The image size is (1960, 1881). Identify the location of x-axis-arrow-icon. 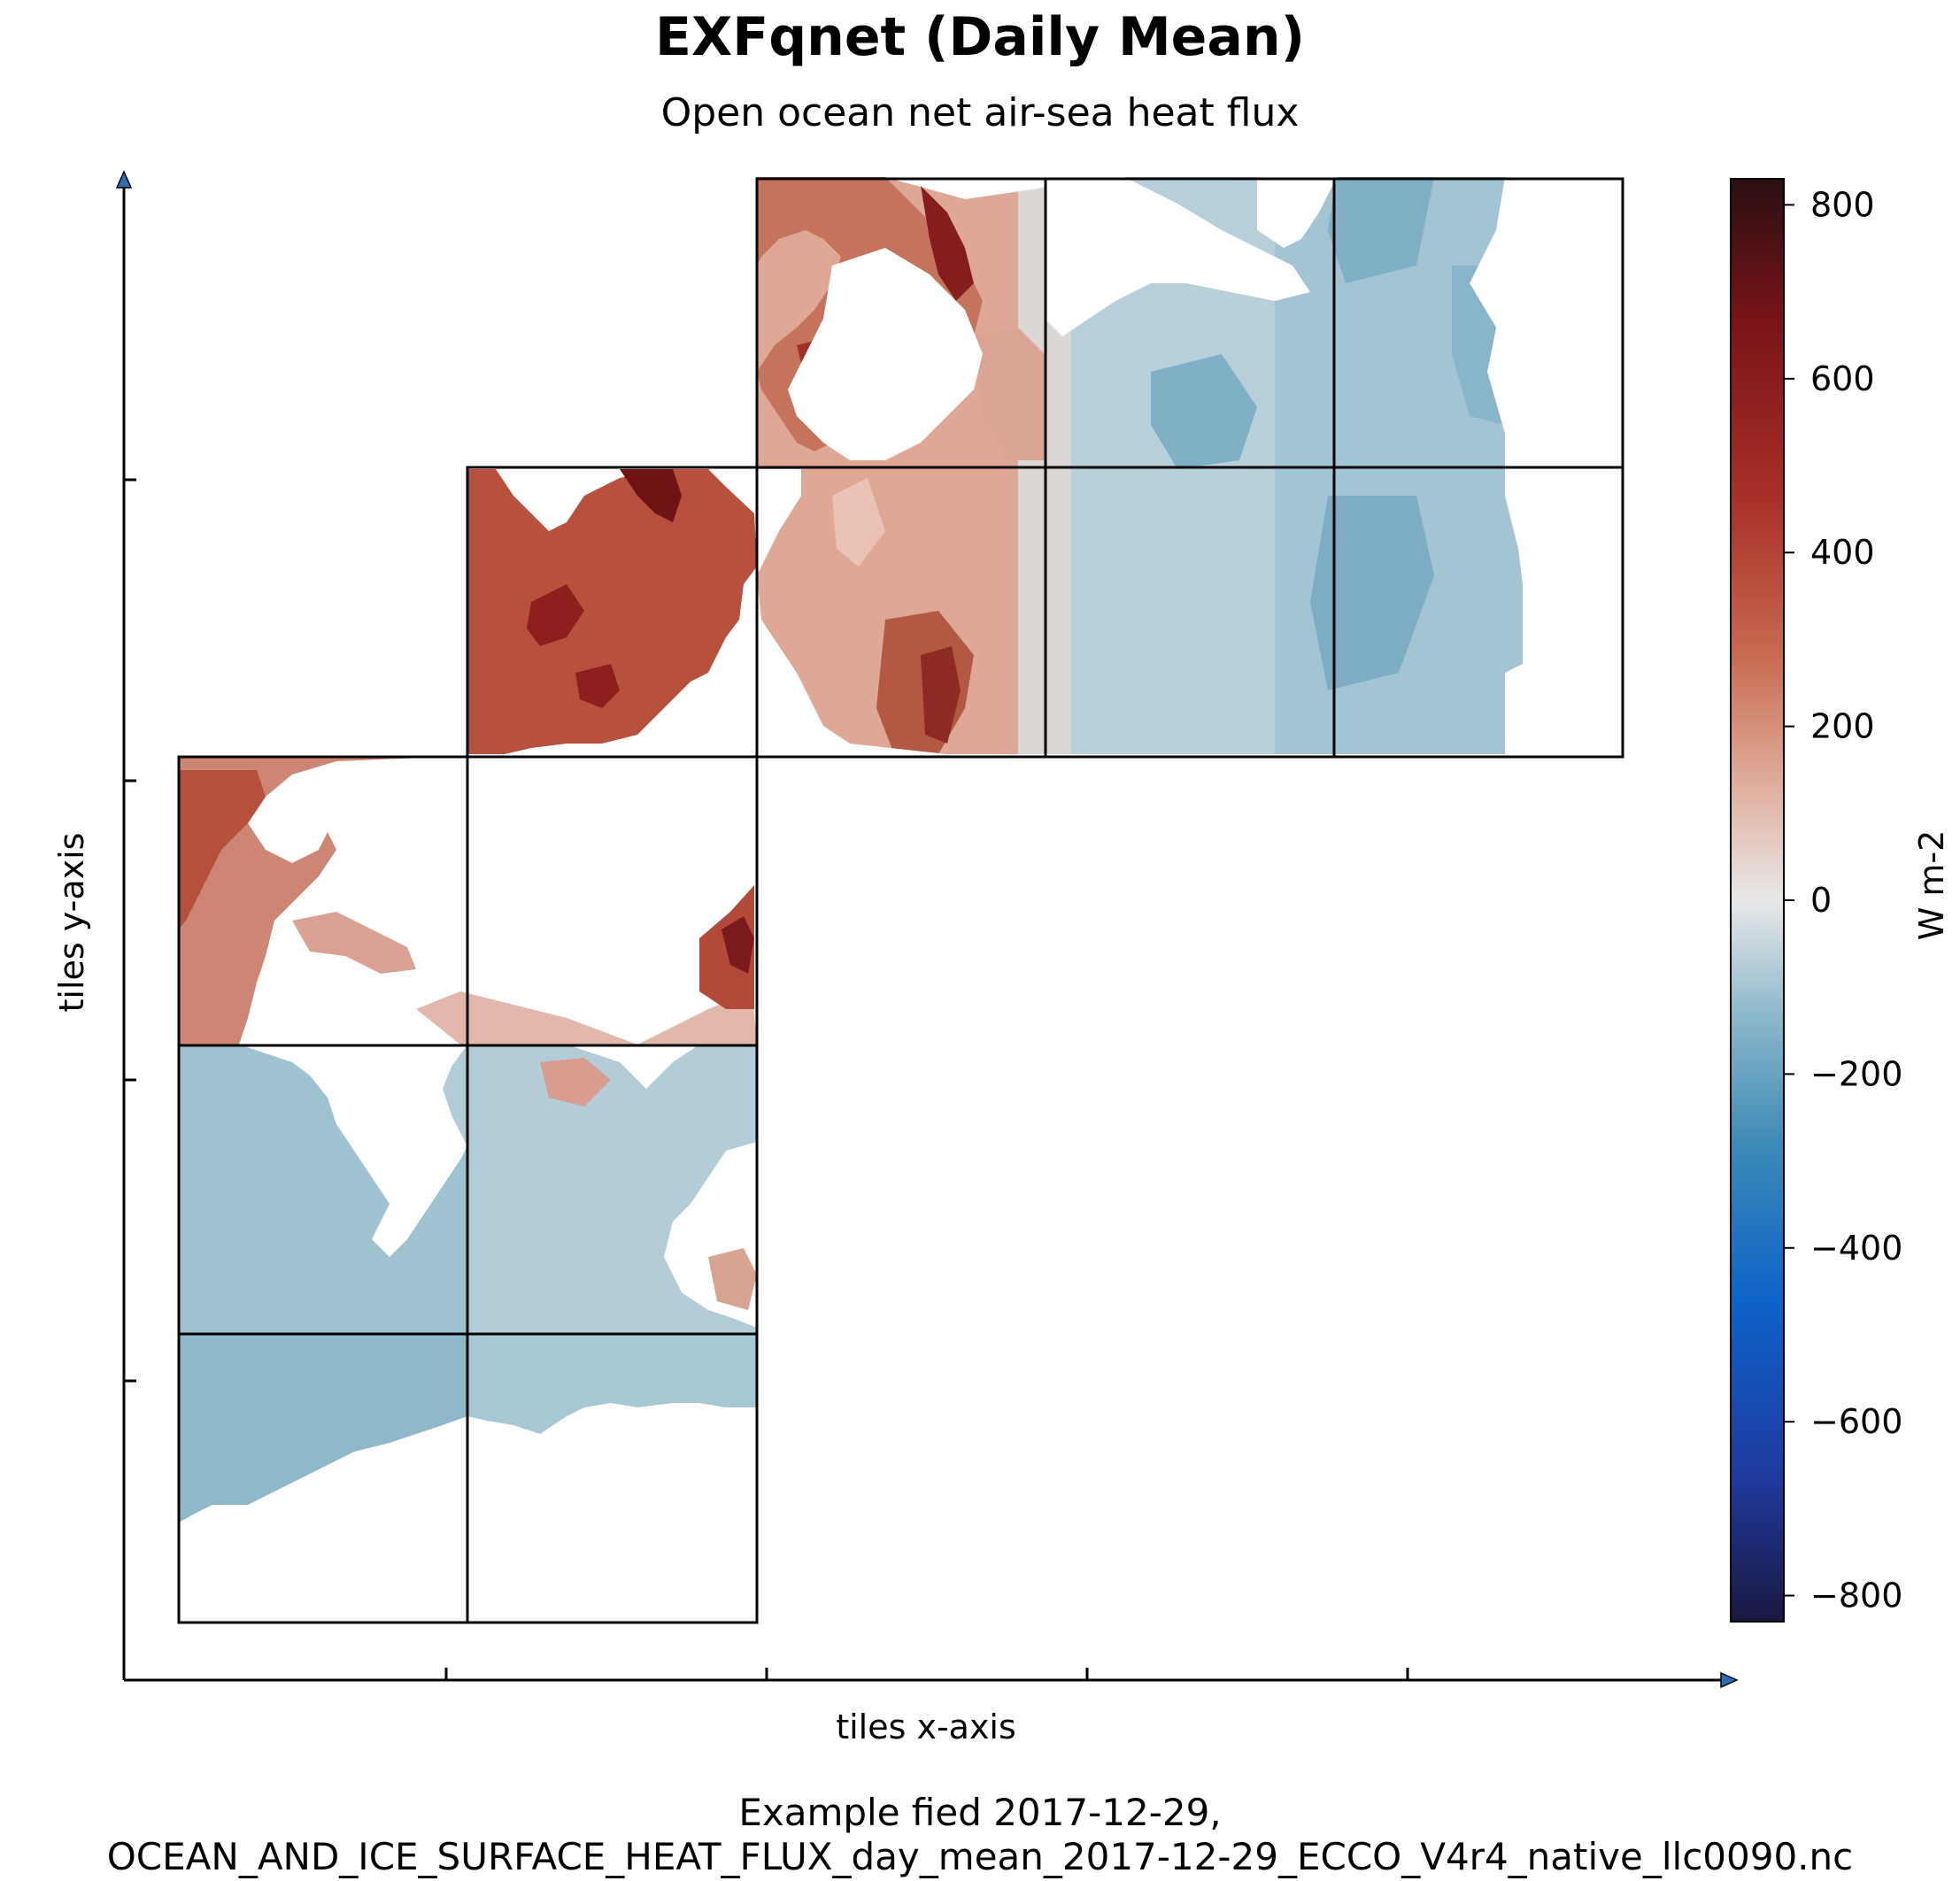
(1730, 1680).